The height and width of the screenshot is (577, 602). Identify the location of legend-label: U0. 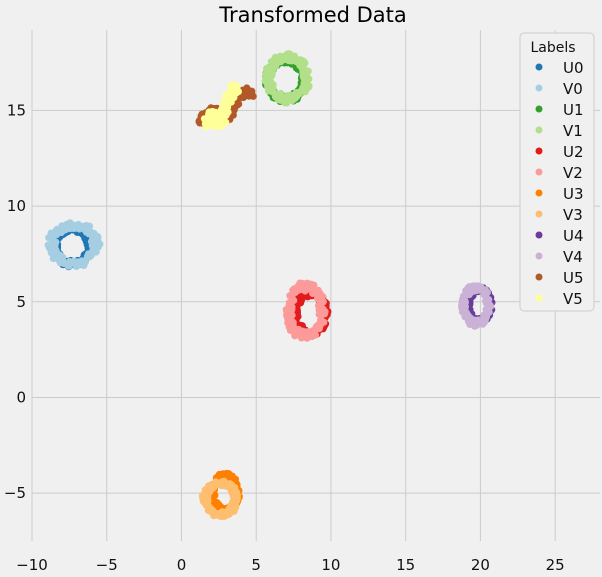
(573, 68).